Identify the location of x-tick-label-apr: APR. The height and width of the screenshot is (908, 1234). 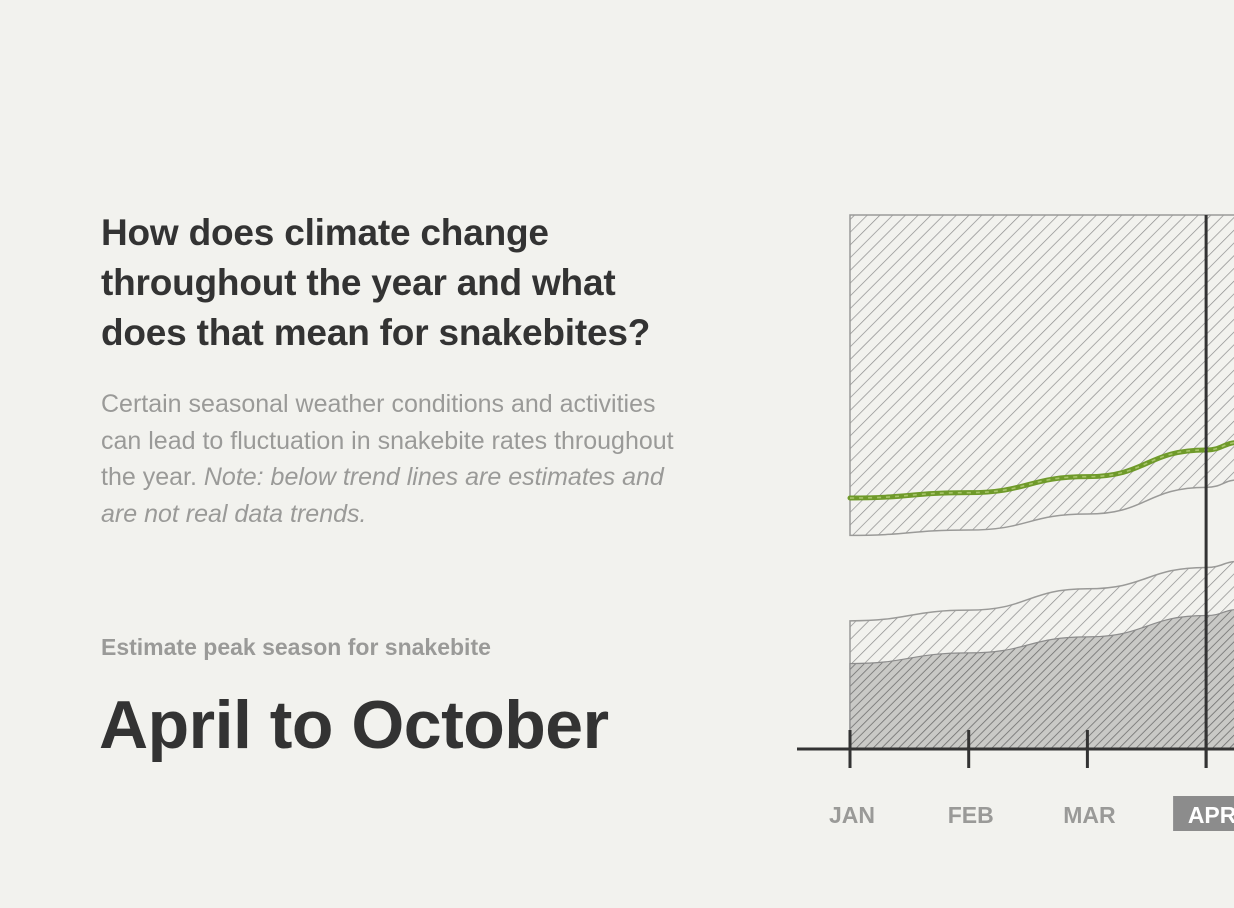
(1211, 815).